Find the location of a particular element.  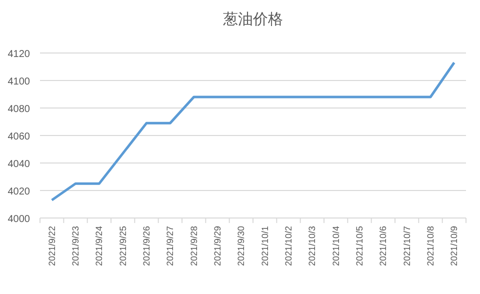

x-tick-label: 2021/10/7 is located at coordinates (407, 246).